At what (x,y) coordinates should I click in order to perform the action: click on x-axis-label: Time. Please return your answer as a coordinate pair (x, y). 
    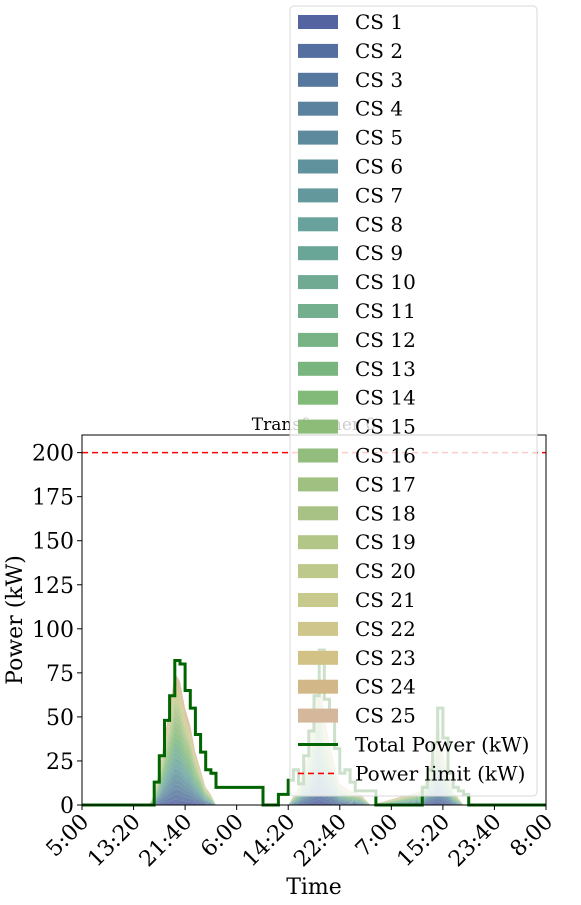
    Looking at the image, I should click on (314, 887).